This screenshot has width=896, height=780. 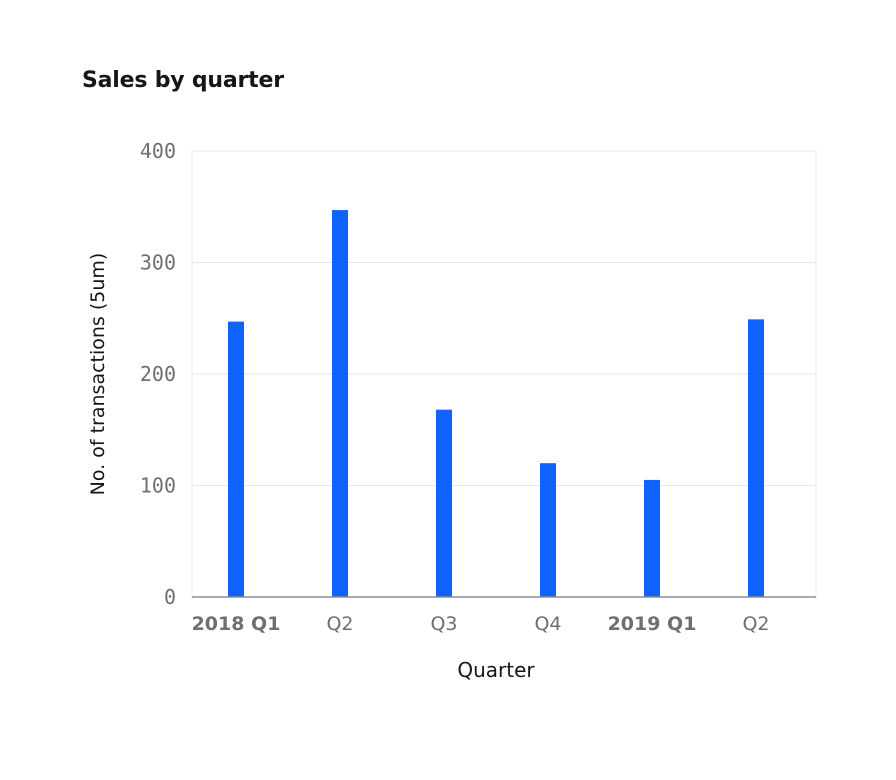 What do you see at coordinates (236, 624) in the screenshot?
I see `x-tick-label: 2018 Q1` at bounding box center [236, 624].